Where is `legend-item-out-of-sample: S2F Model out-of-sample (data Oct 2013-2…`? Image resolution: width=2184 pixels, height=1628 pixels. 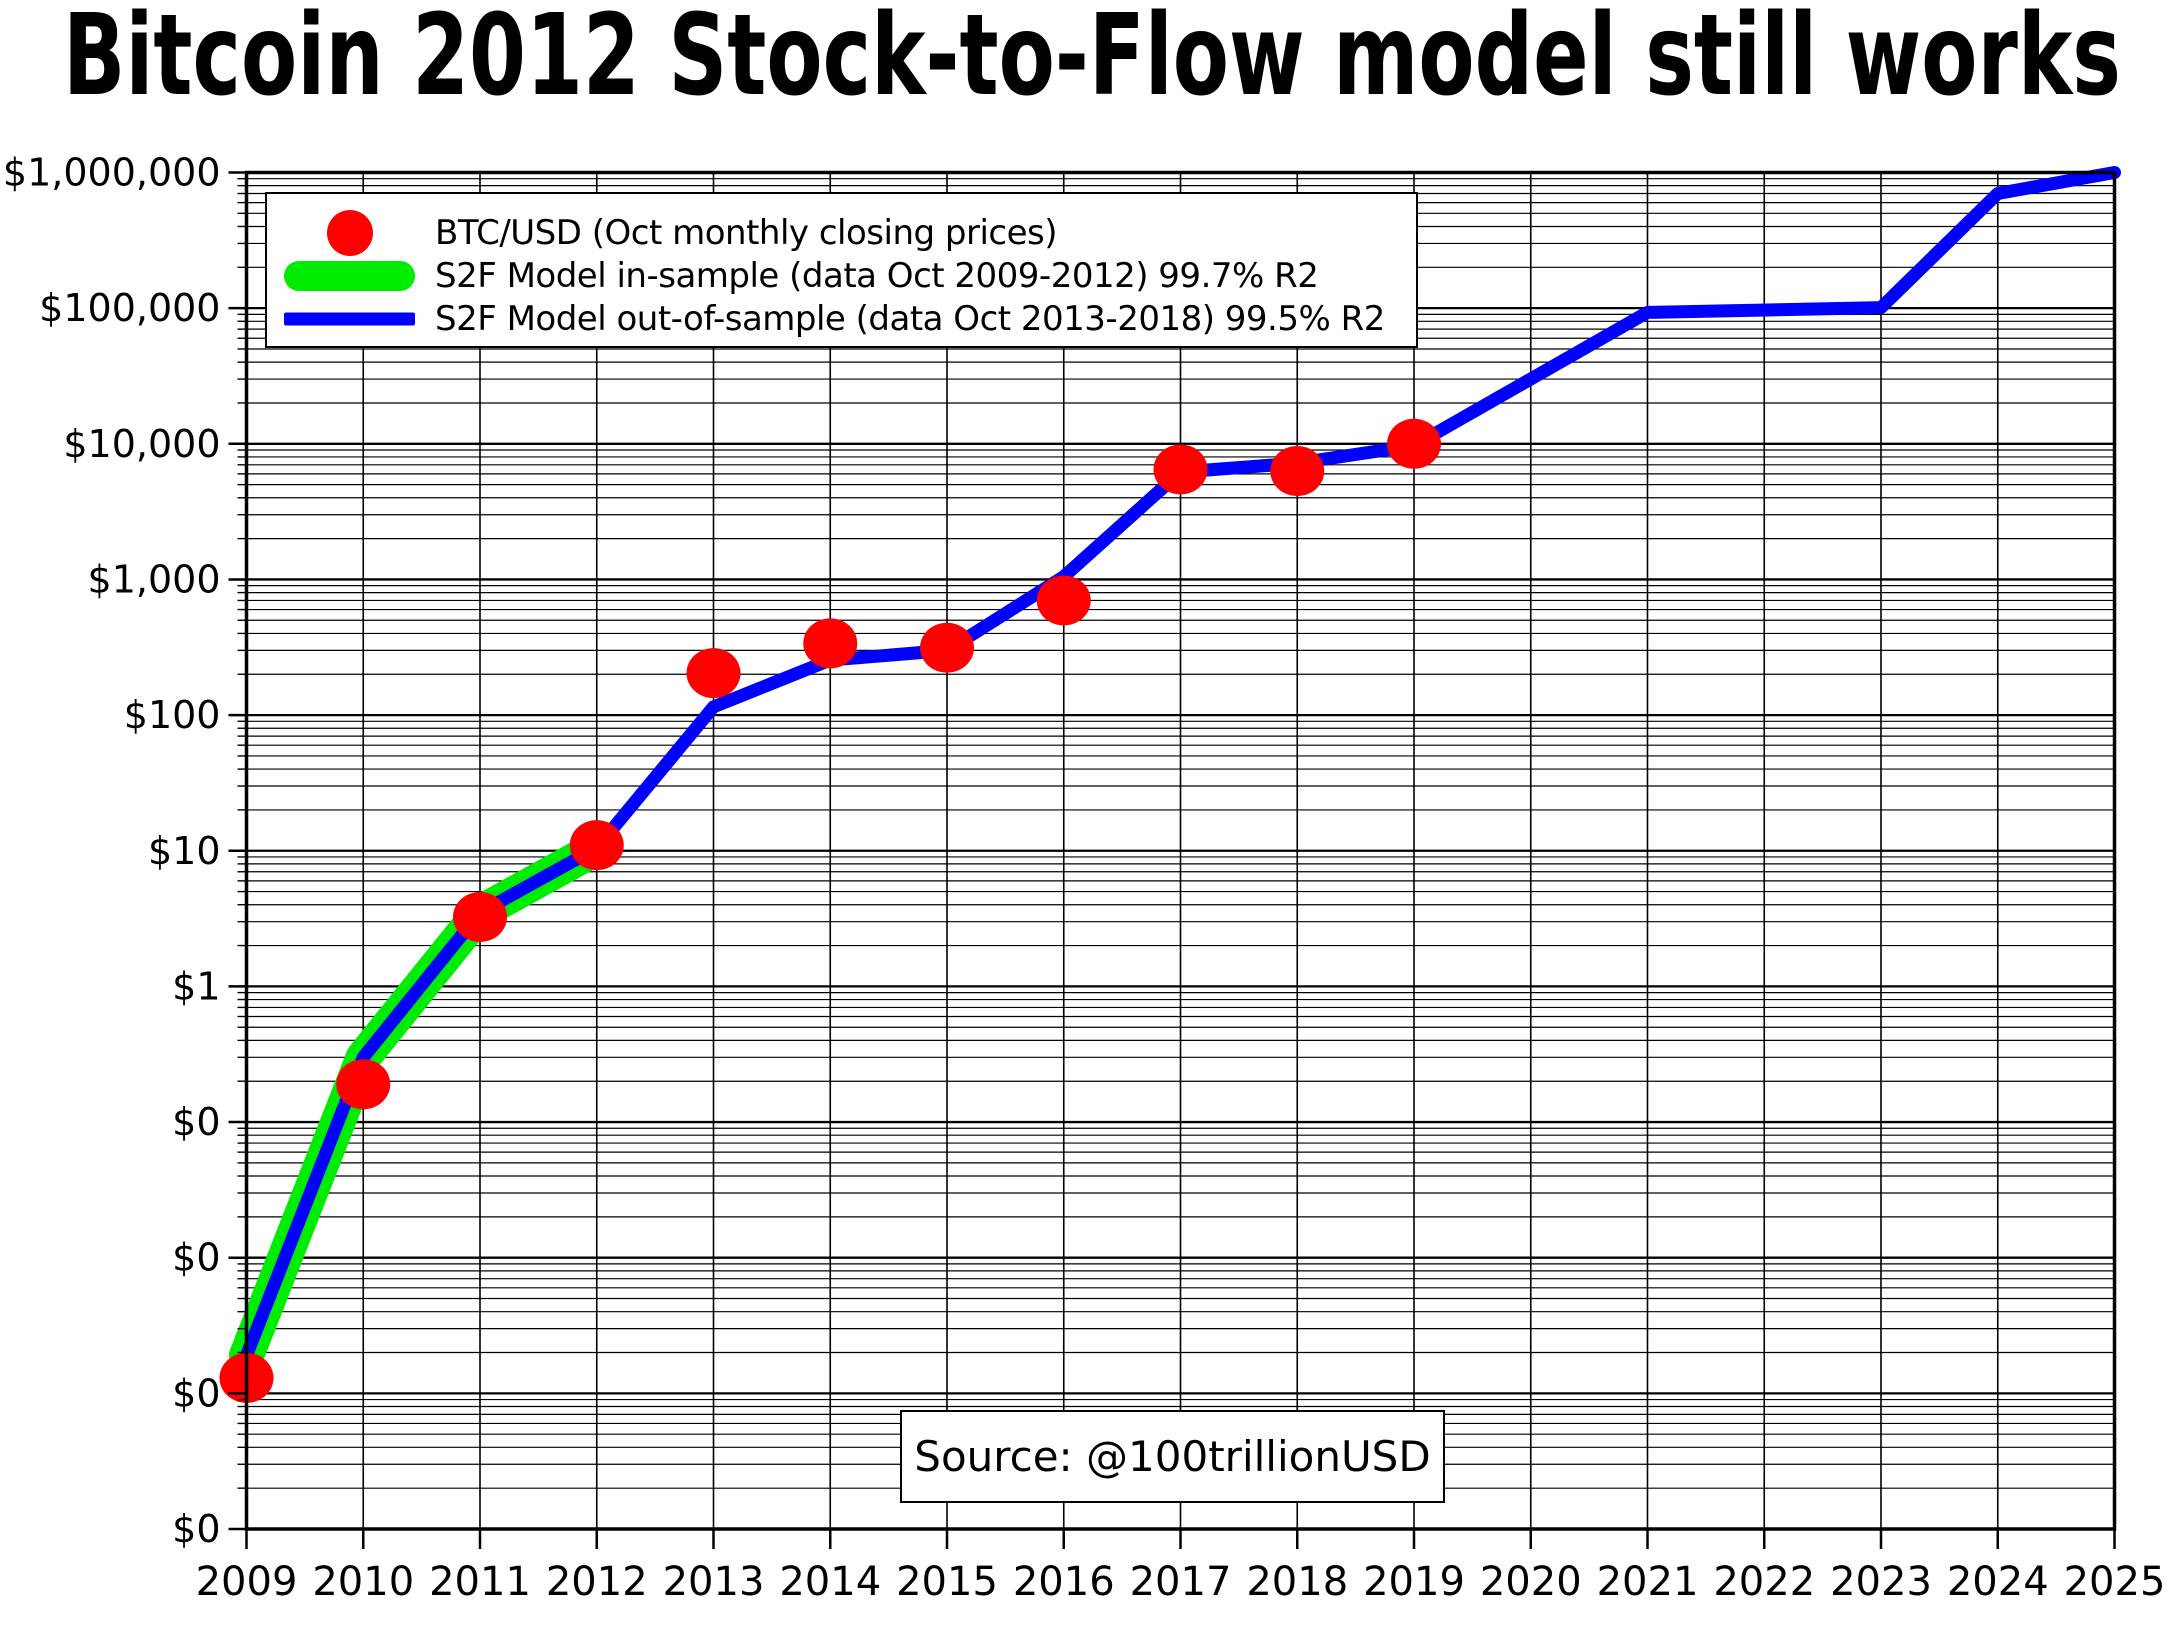
legend-item-out-of-sample: S2F Model out-of-sample (data Oct 2013-2… is located at coordinates (841, 318).